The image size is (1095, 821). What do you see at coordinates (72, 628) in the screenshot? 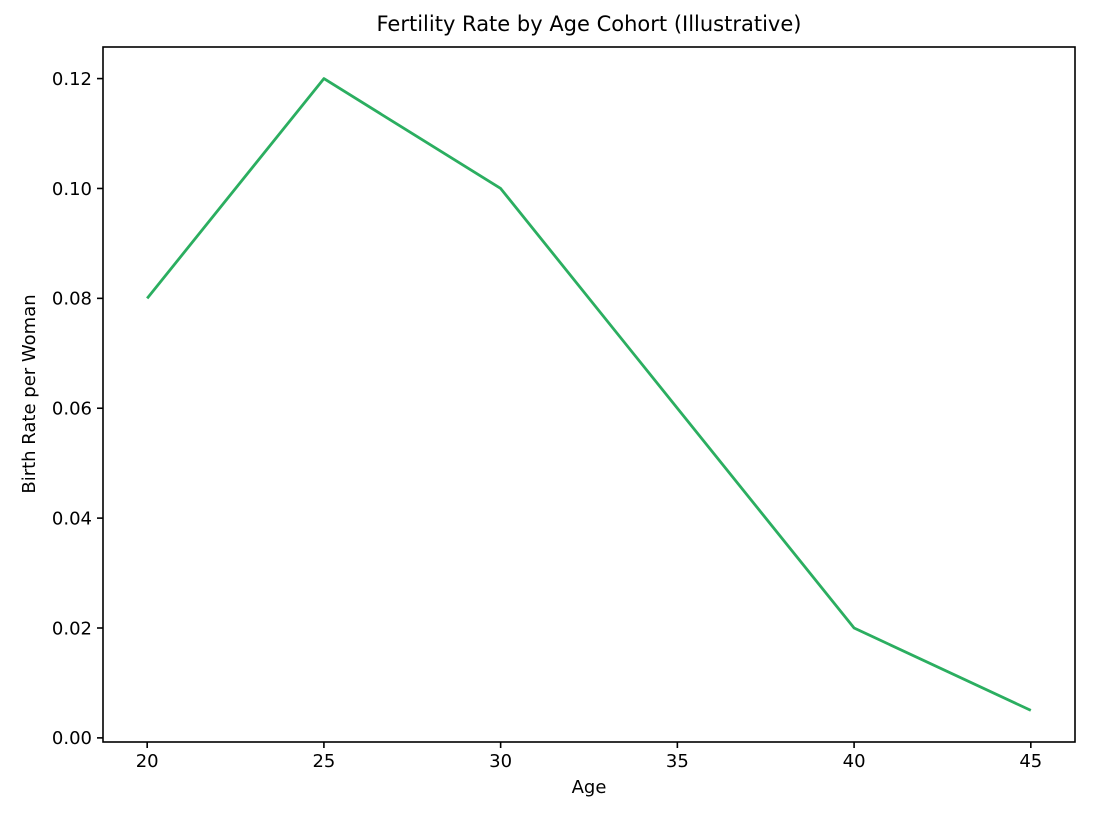
I see `y-tick-label: 0.02` at bounding box center [72, 628].